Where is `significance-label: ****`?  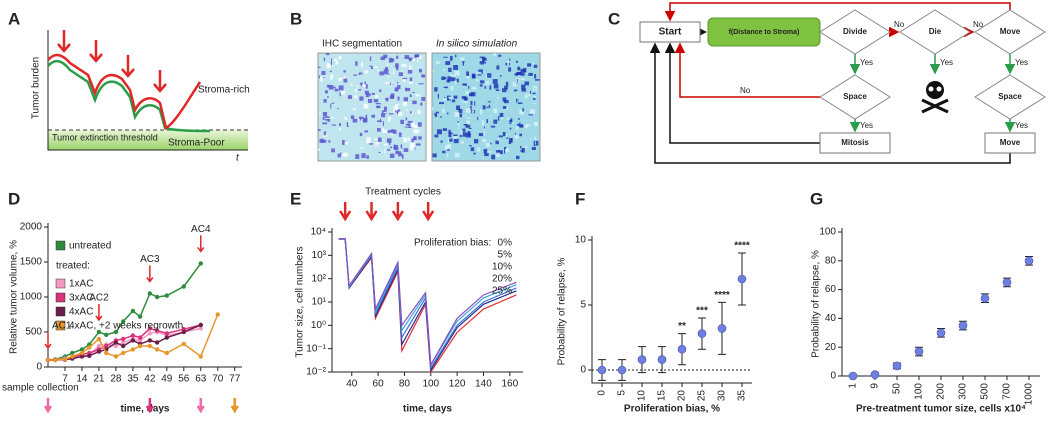 significance-label: **** is located at coordinates (742, 246).